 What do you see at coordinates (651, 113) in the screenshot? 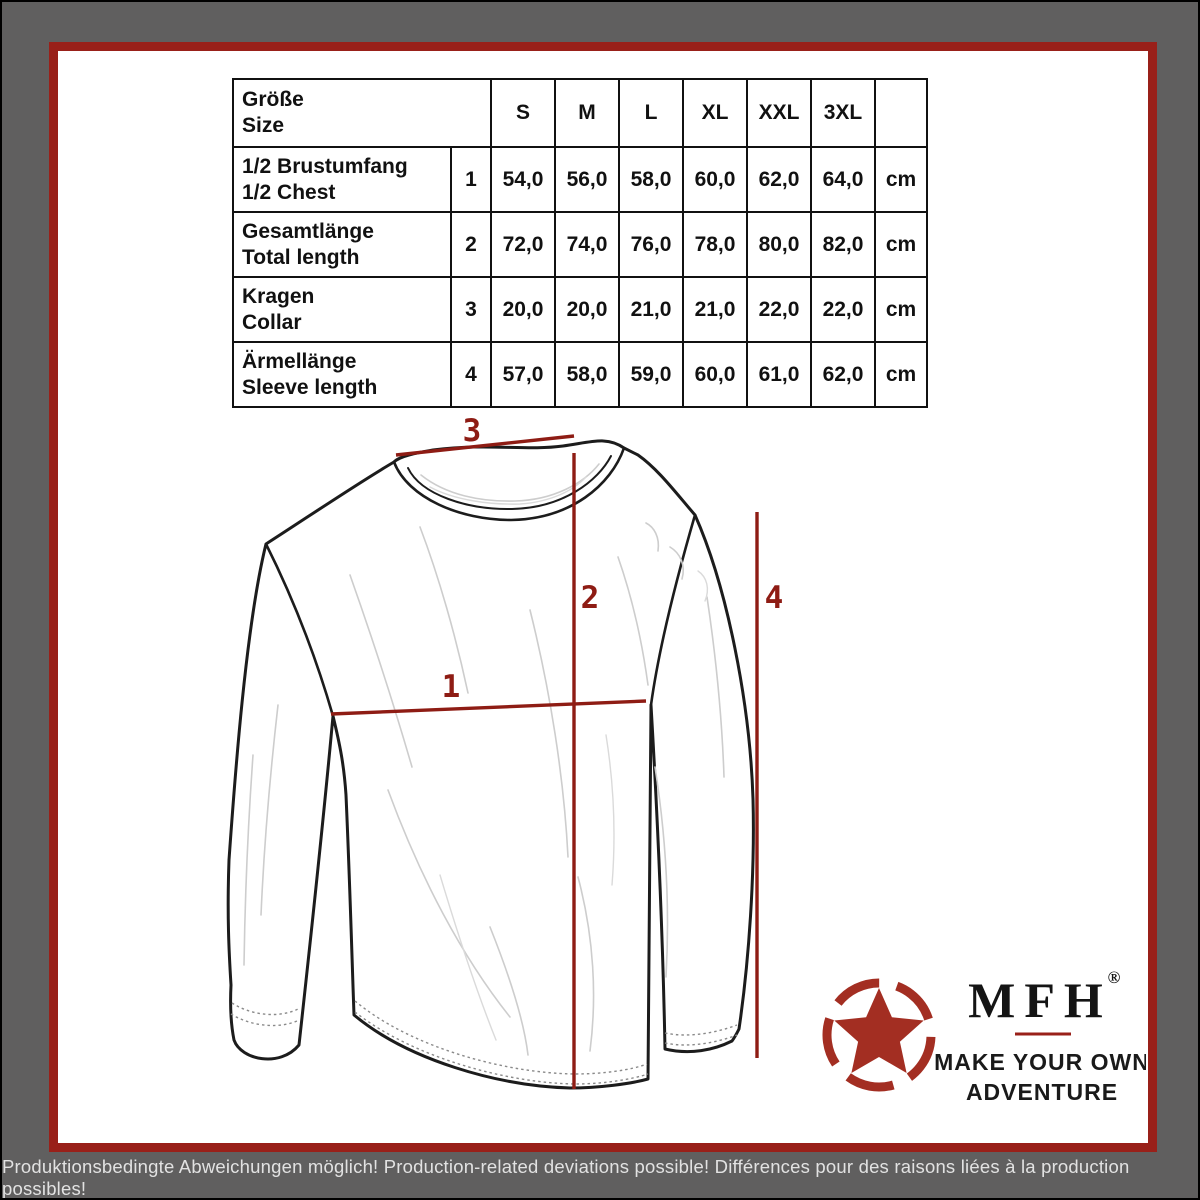
I see `size-column-header: L` at bounding box center [651, 113].